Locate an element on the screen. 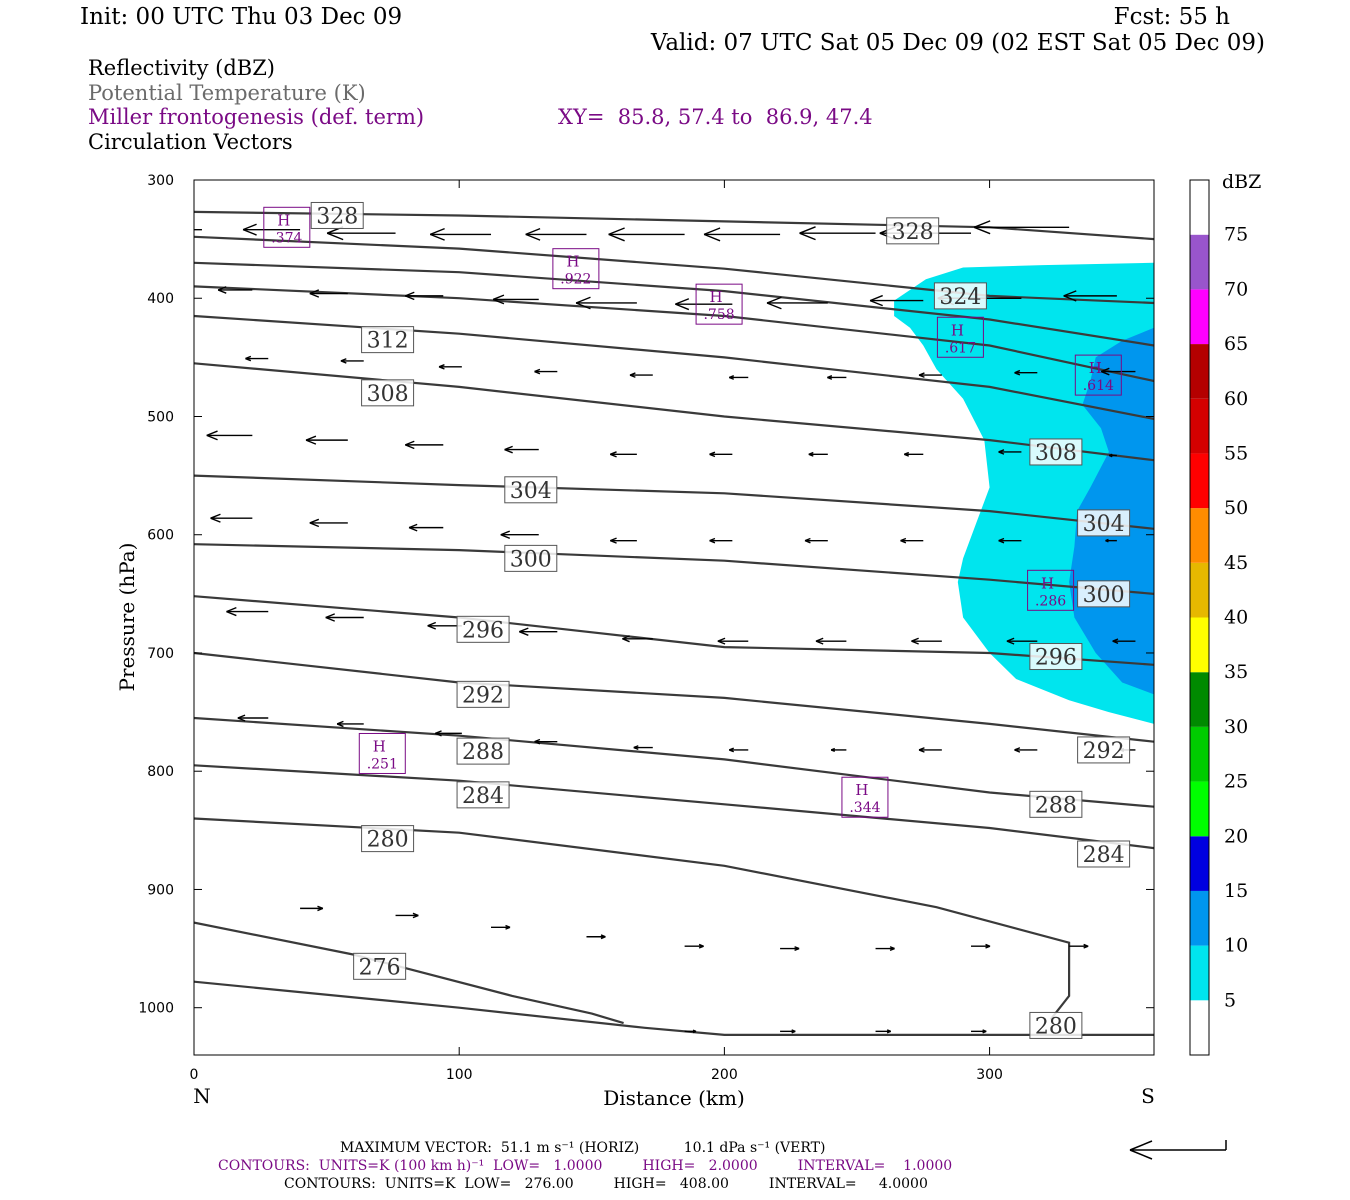 This screenshot has width=1350, height=1200. theta-label: 280 is located at coordinates (1056, 1025).